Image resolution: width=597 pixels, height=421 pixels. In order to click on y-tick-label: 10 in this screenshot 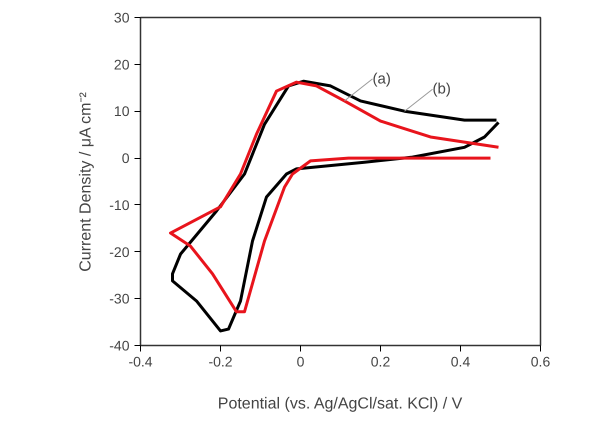, I will do `click(122, 111)`.